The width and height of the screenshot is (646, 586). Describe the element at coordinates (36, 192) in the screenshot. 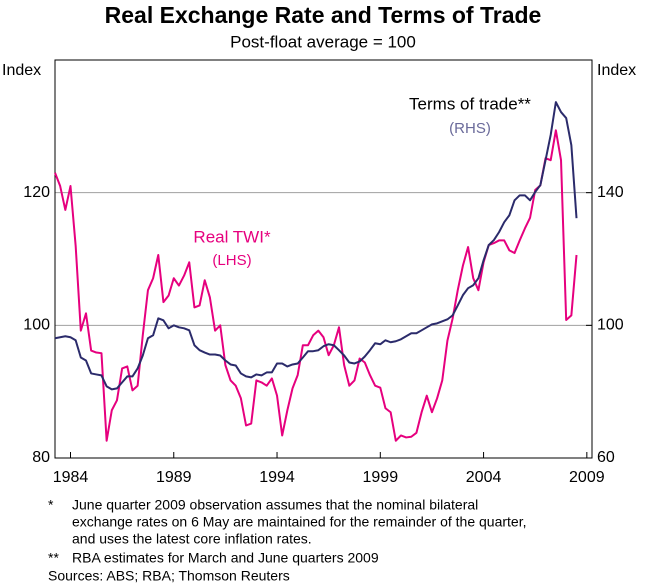

I see `y-tick-label: 120` at that location.